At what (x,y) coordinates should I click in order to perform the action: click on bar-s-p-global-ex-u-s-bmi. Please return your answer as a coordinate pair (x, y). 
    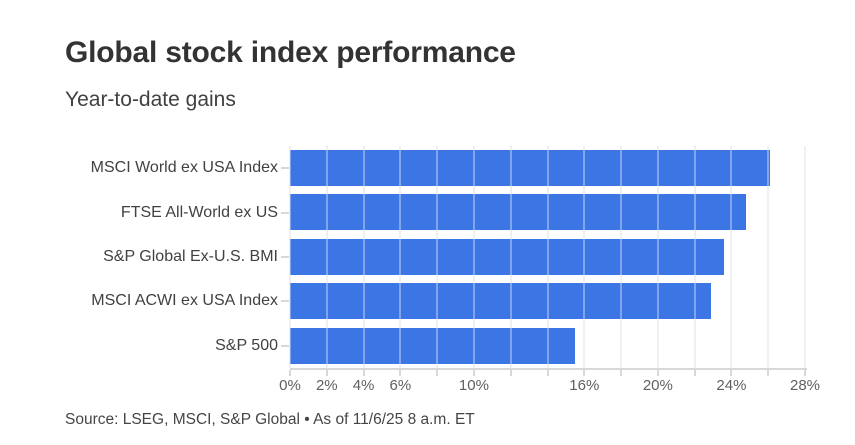
    Looking at the image, I should click on (507, 256).